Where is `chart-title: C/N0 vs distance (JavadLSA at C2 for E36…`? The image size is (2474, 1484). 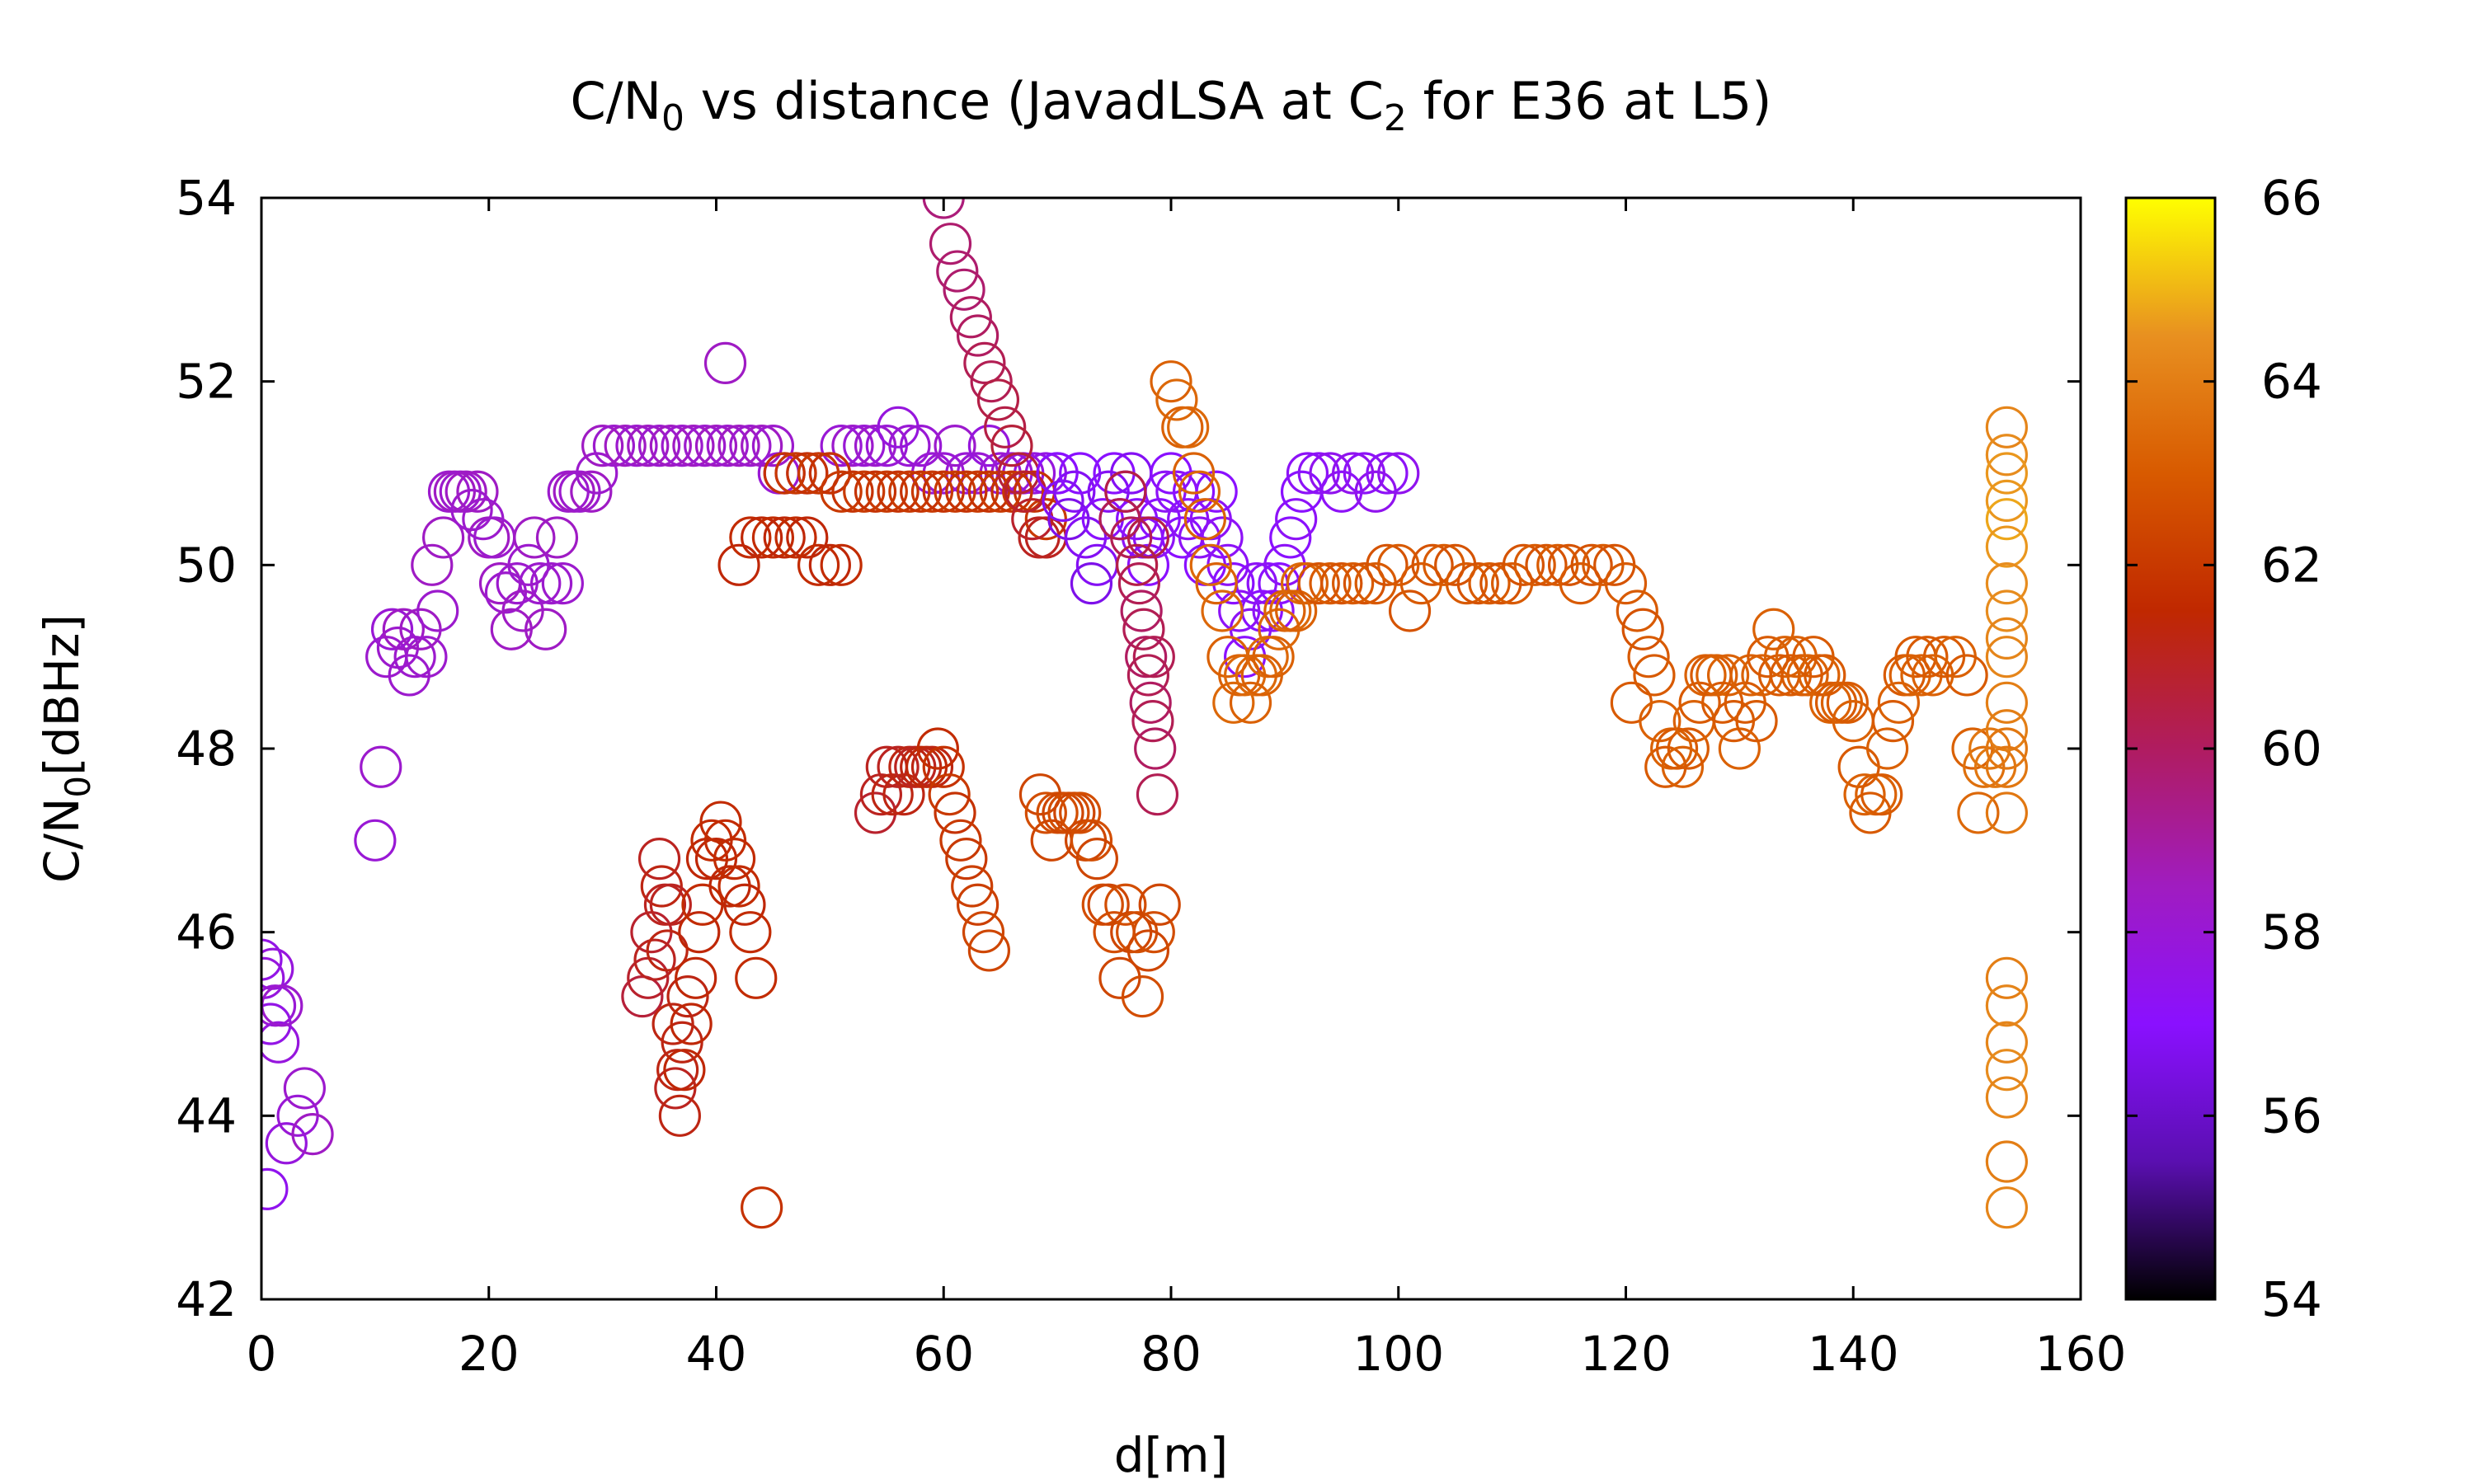
chart-title: C/N0 vs distance (JavadLSA at C2 for E36… is located at coordinates (1170, 105).